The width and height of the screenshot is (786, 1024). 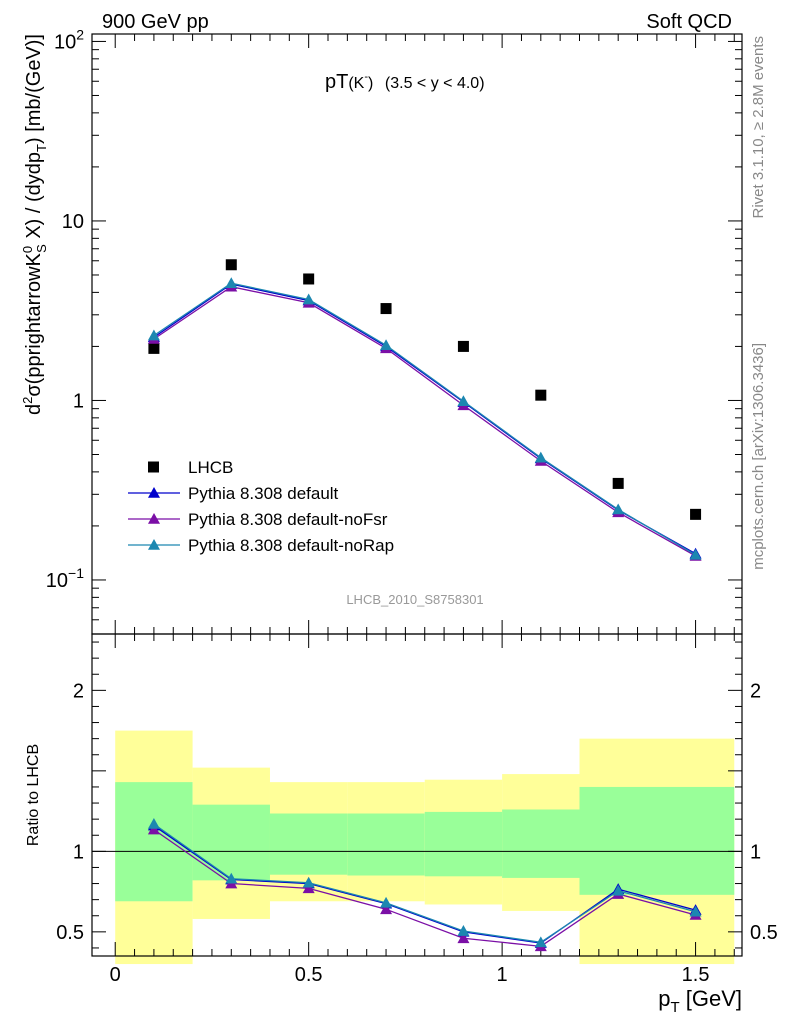 I want to click on legend-label: Pythia 8.308 default-noFsr, so click(x=288, y=519).